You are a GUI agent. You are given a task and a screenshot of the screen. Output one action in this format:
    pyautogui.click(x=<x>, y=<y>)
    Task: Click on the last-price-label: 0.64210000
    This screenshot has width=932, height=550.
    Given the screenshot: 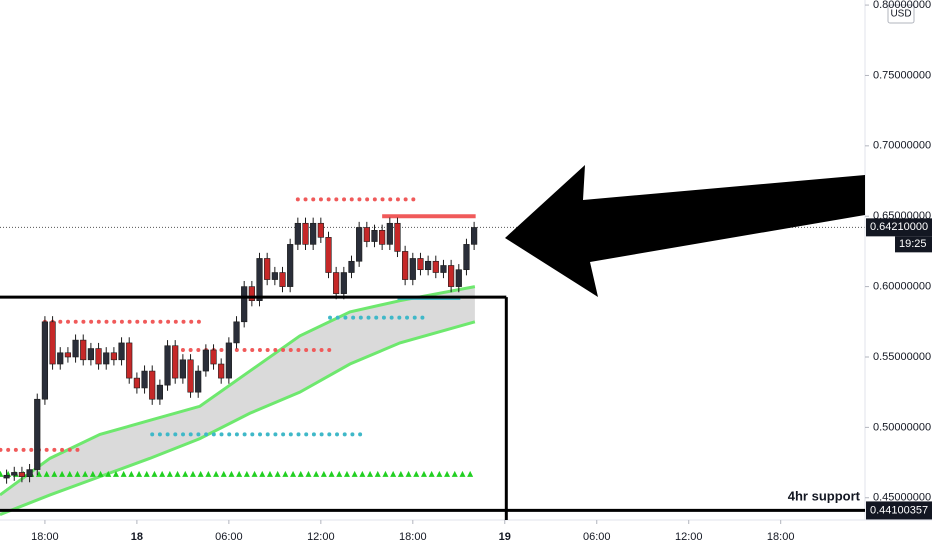 What is the action you would take?
    pyautogui.click(x=899, y=227)
    